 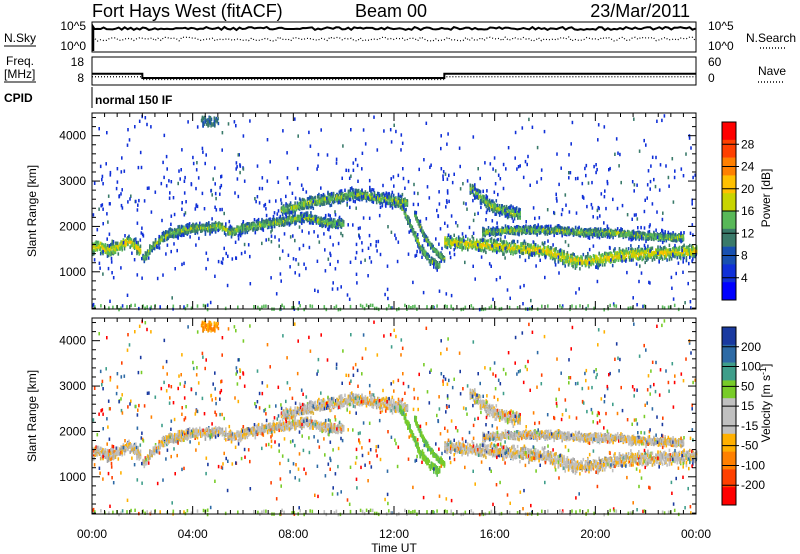 What do you see at coordinates (73, 46) in the screenshot?
I see `noise-ytick-left-bottom: 10^0` at bounding box center [73, 46].